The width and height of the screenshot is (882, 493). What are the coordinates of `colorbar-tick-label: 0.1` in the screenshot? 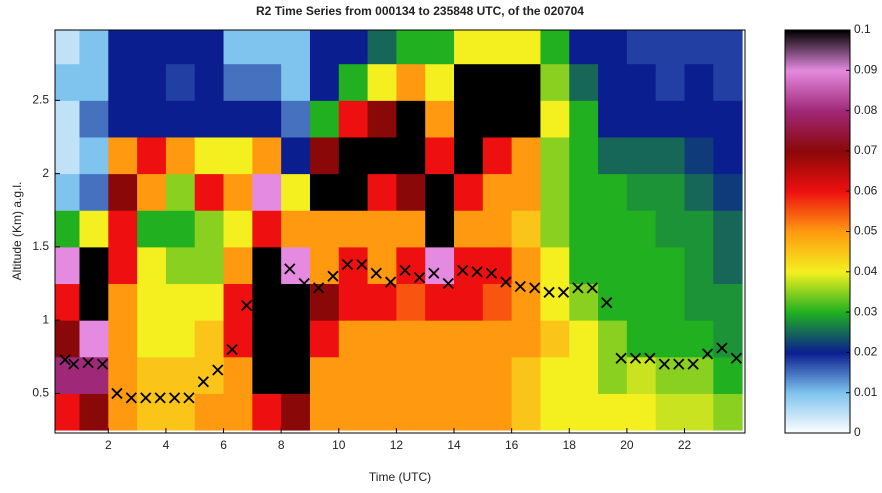 It's located at (862, 29).